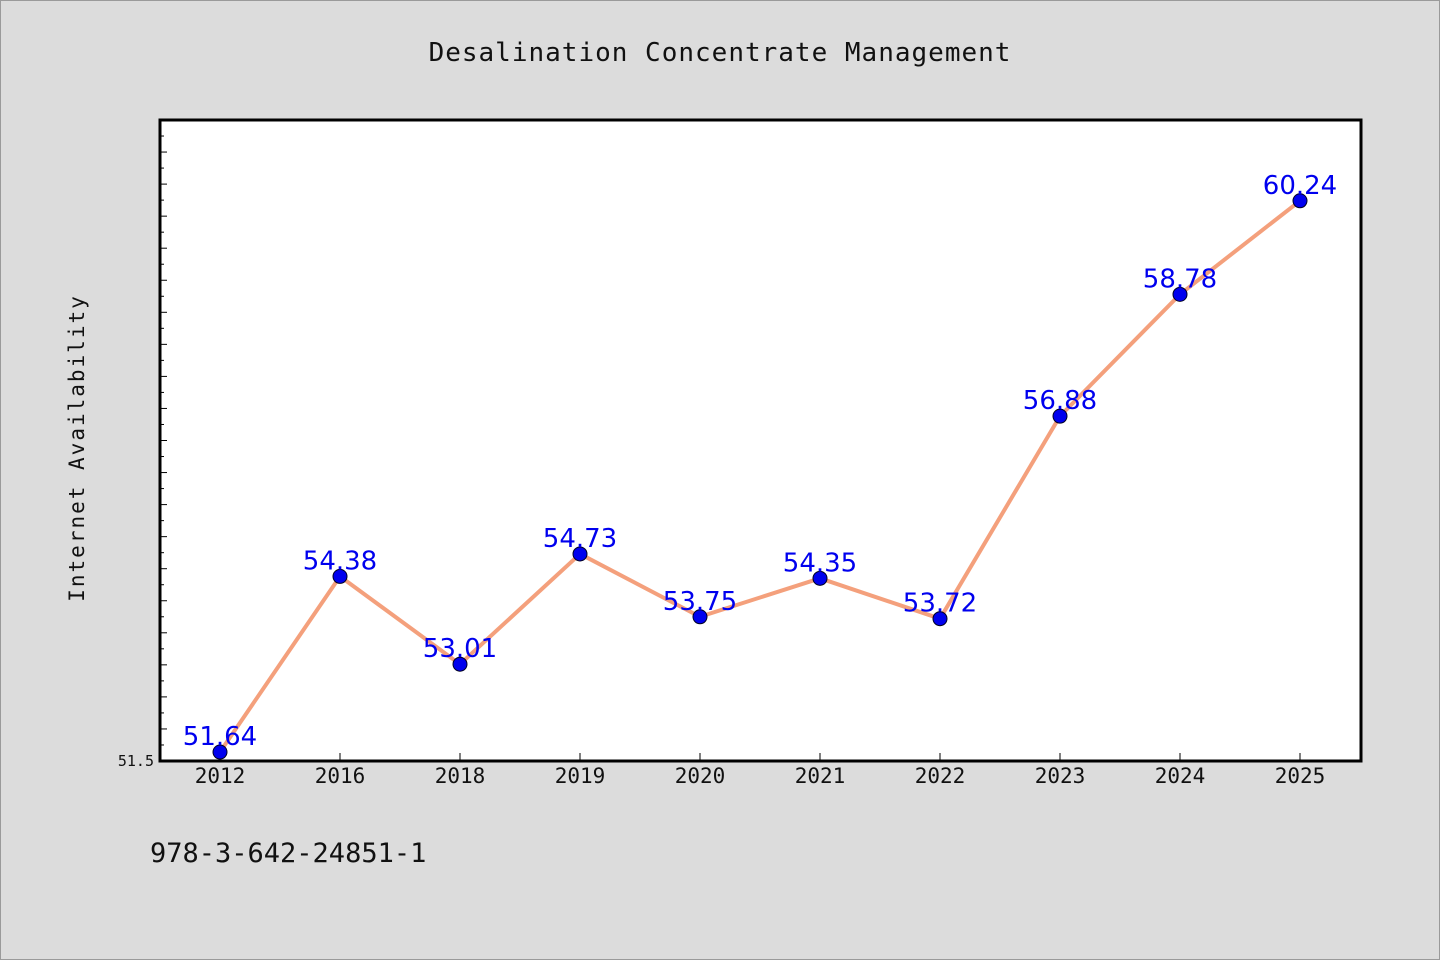 This screenshot has width=1440, height=960. Describe the element at coordinates (760, 770) in the screenshot. I see `x-axis-ticks: 2012 2016 2018 2019 2020 2021 2022 2023 2024 2025` at that location.